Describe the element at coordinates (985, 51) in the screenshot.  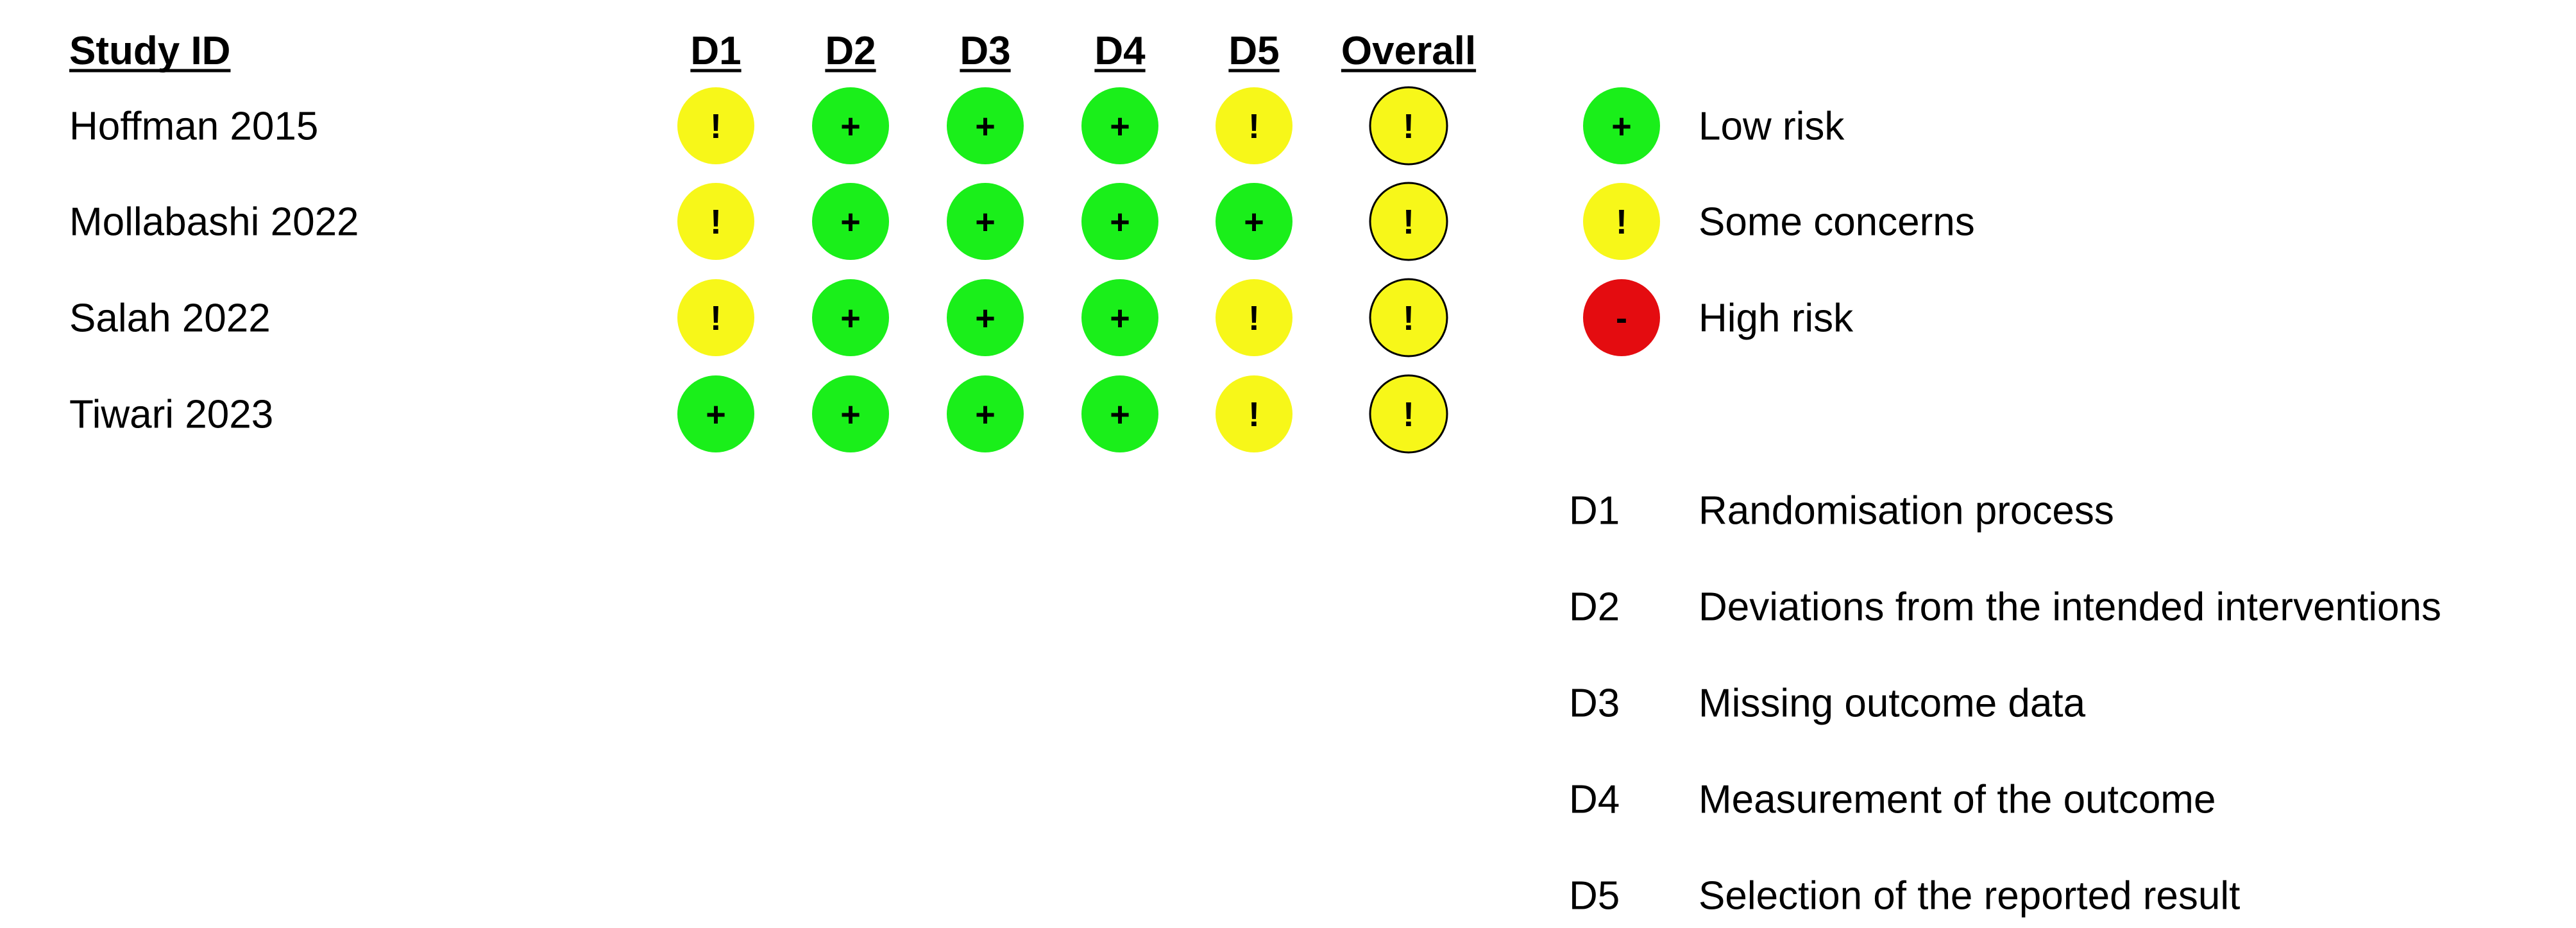
I see `header-d3: D3` at that location.